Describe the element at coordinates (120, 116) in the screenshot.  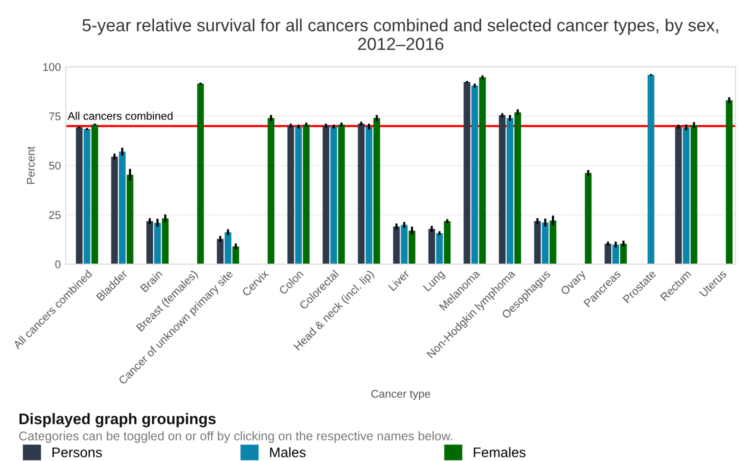
I see `ref-line-label: All cancers combined` at that location.